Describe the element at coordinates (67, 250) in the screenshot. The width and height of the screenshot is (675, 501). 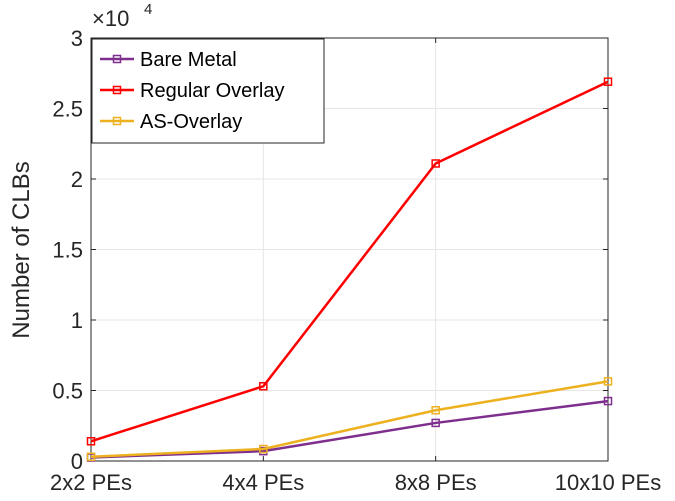
I see `y-tick-label: 1.5` at that location.